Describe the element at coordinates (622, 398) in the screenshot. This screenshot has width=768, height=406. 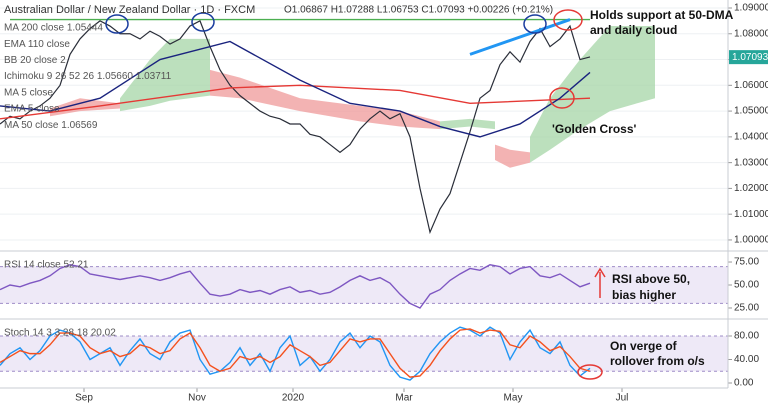
I see `x-tick-label: Jul` at that location.